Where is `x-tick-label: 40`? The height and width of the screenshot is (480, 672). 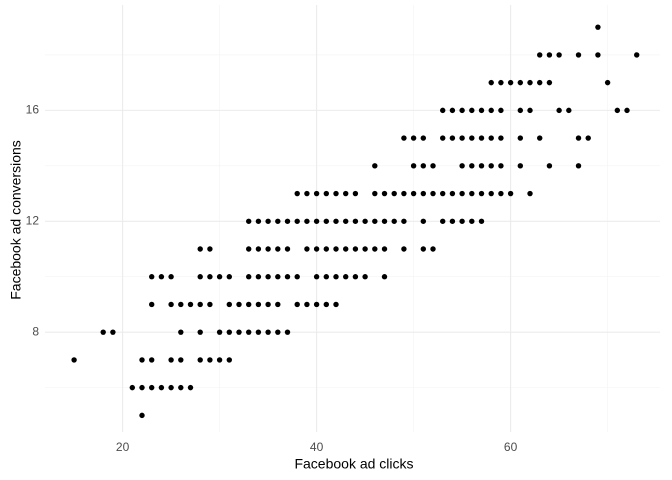 x-tick-label: 40 is located at coordinates (317, 447).